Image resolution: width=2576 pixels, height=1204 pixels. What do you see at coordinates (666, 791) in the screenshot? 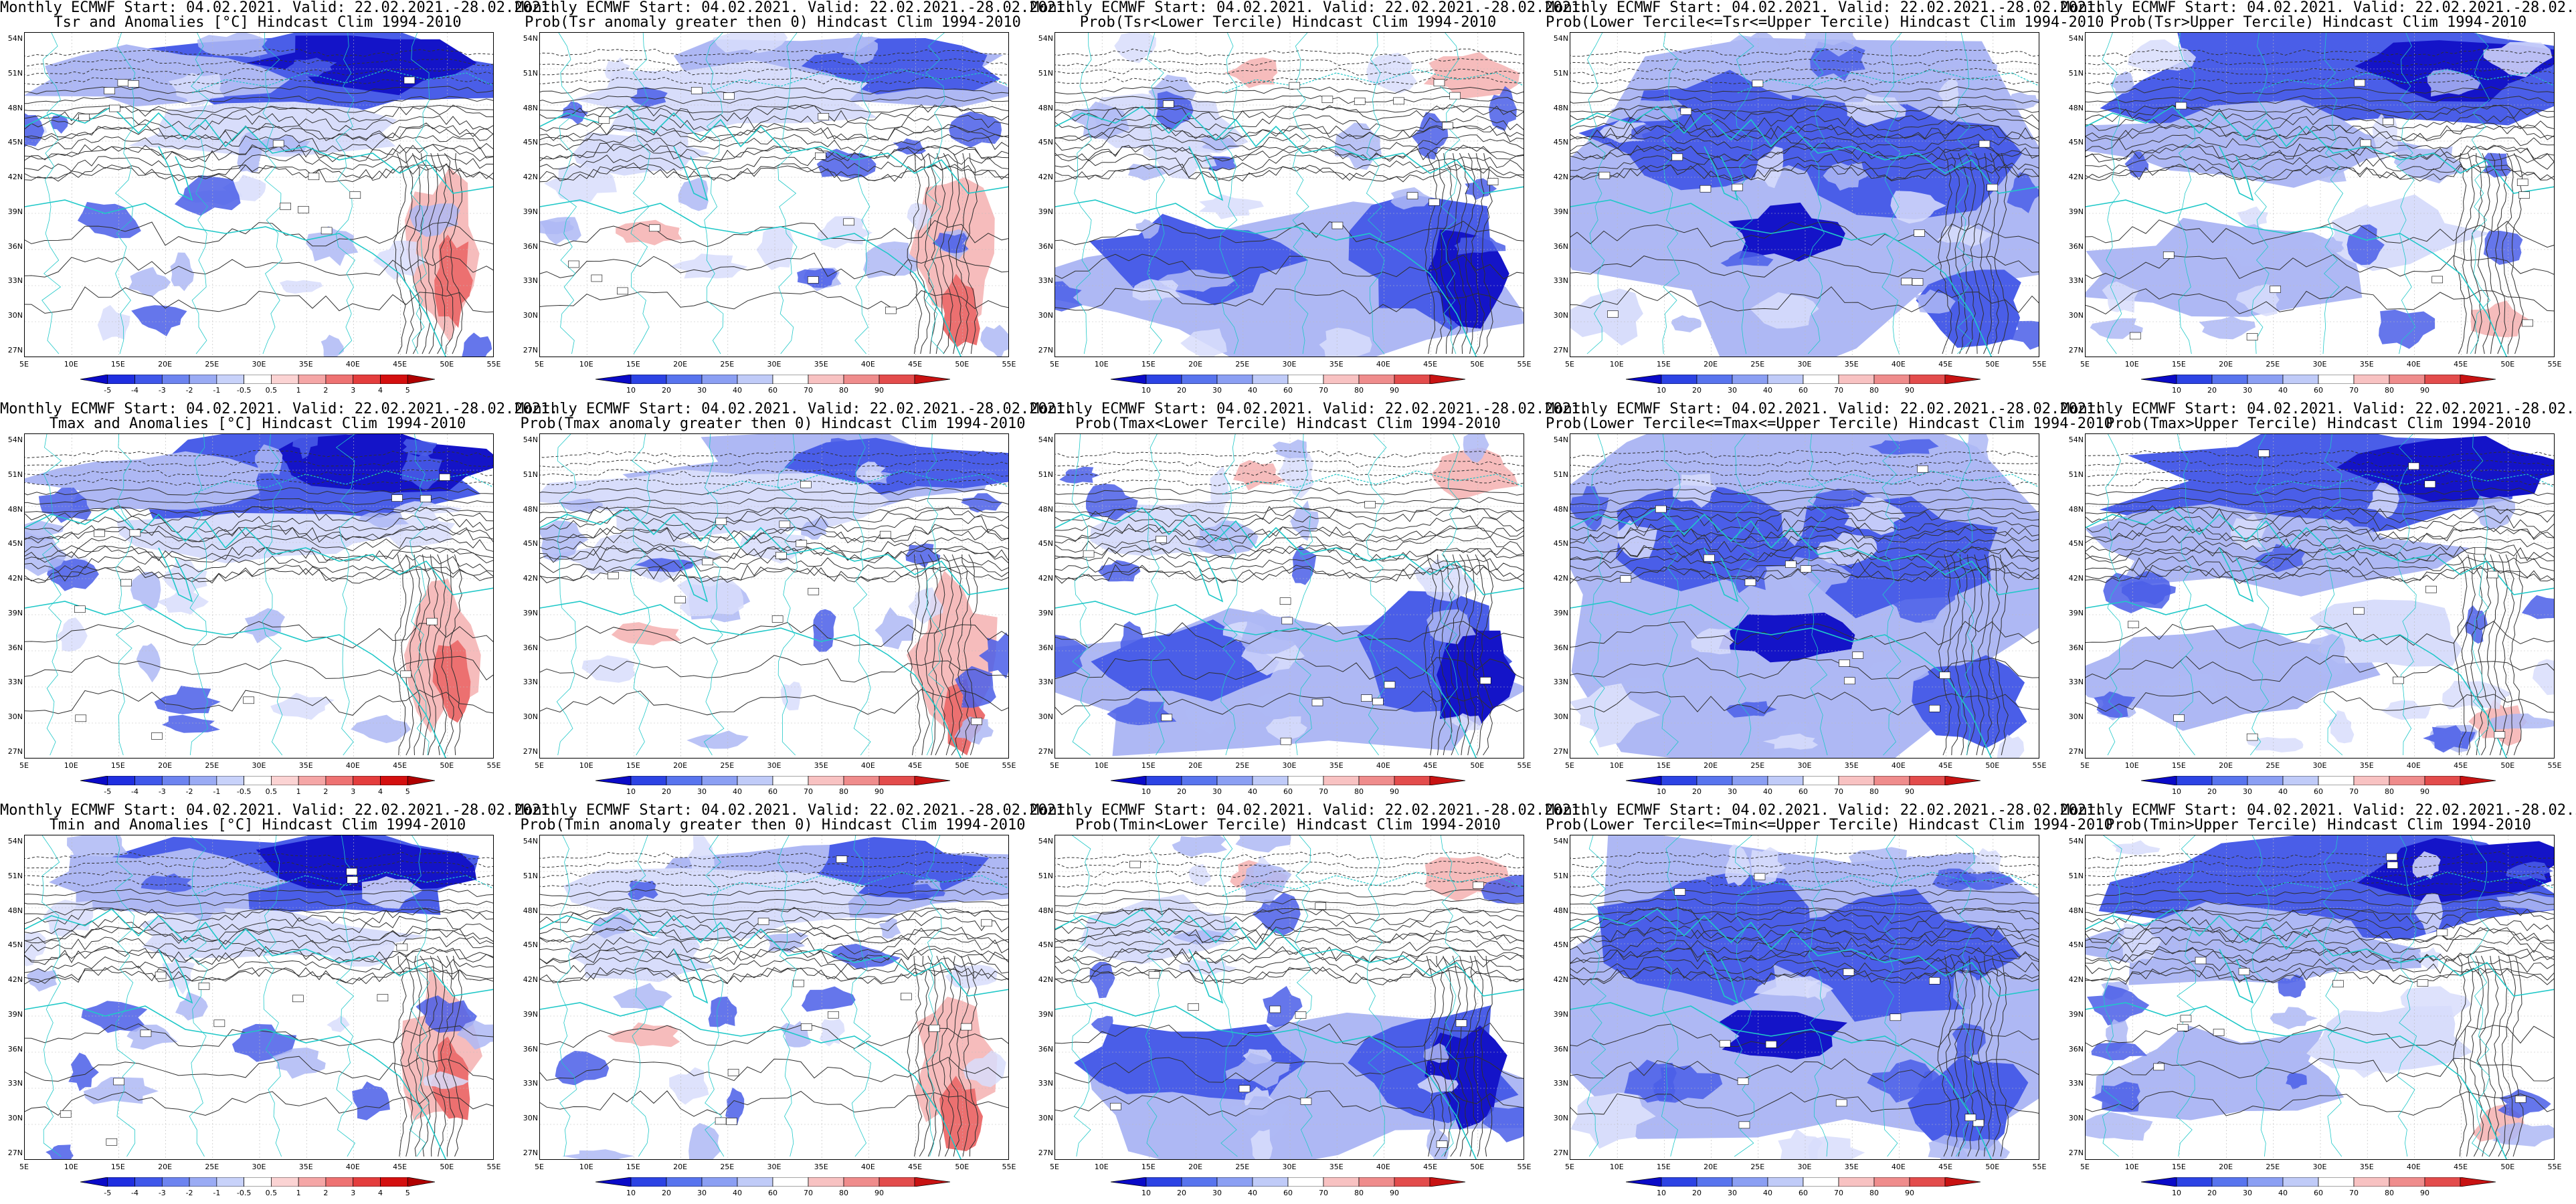
I see `colorbar-tick-label: 20` at bounding box center [666, 791].